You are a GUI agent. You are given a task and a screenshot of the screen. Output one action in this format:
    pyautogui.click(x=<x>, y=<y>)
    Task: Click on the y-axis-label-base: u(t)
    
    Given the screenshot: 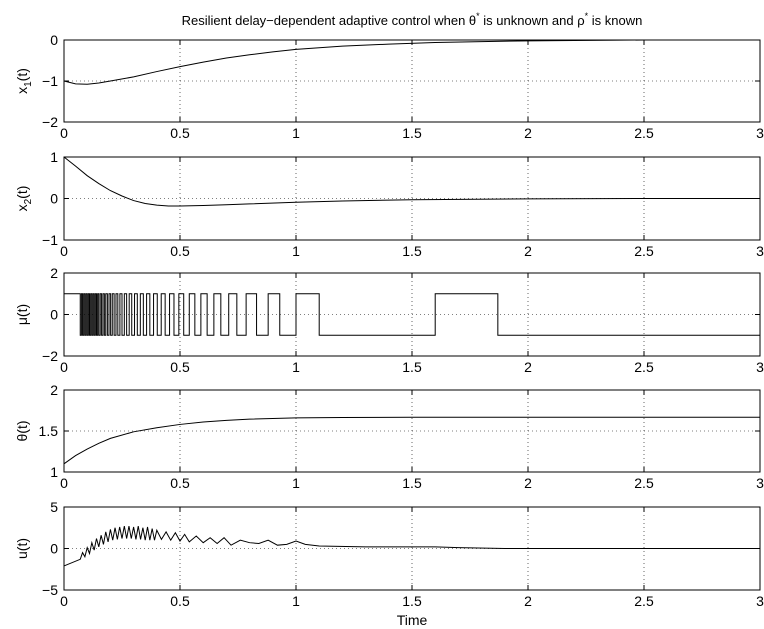 What is the action you would take?
    pyautogui.click(x=22, y=548)
    